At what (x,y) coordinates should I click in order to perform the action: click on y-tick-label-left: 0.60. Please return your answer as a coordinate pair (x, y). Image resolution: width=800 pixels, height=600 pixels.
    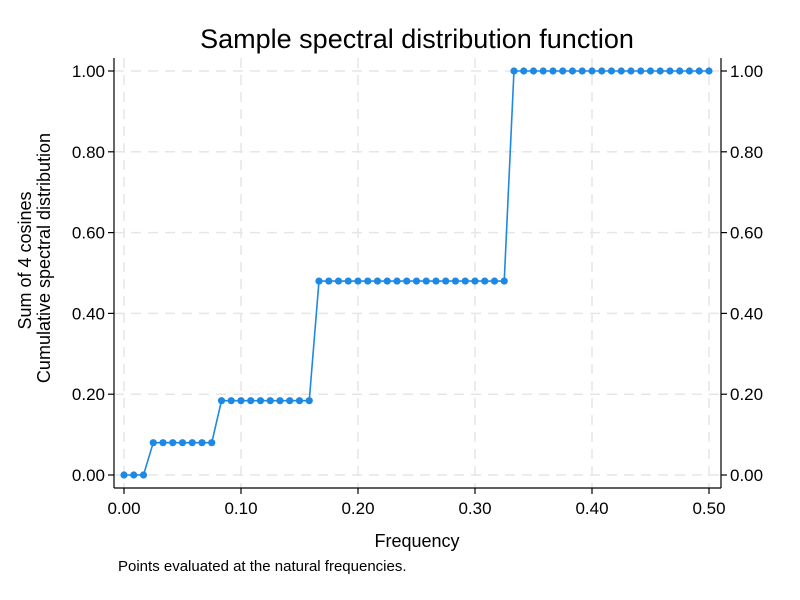
    Looking at the image, I should click on (88, 233).